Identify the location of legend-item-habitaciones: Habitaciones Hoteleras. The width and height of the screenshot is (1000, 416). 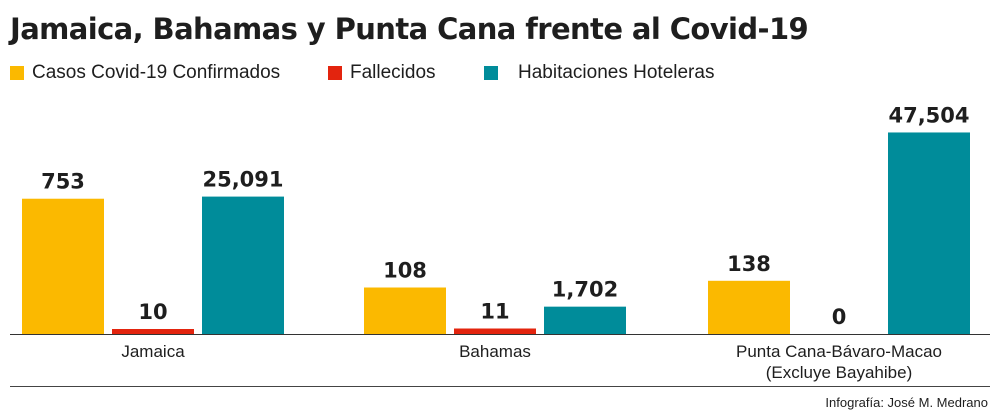
(599, 73).